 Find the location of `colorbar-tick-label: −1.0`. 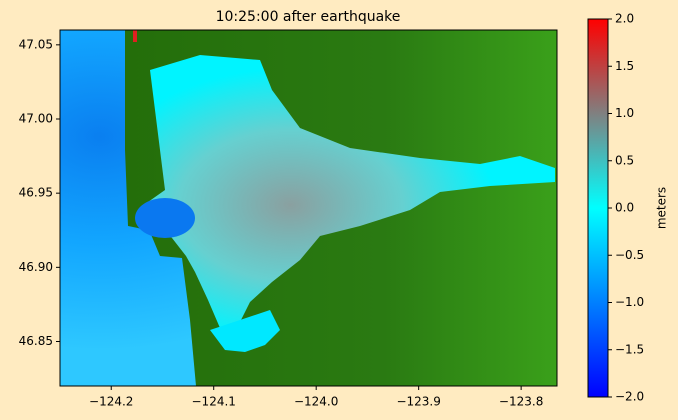

colorbar-tick-label: −1.0 is located at coordinates (629, 302).